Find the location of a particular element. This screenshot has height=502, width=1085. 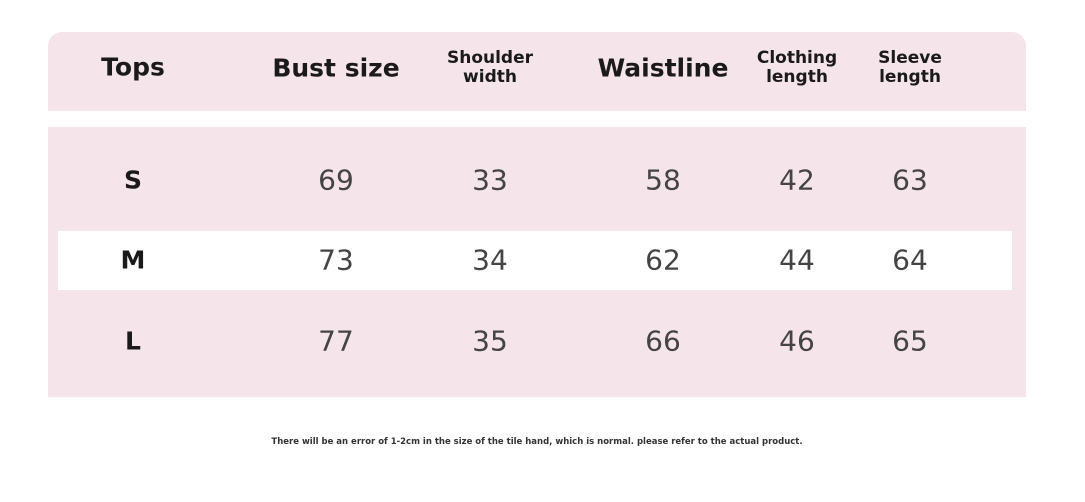

header-cell: Waistline is located at coordinates (663, 68).